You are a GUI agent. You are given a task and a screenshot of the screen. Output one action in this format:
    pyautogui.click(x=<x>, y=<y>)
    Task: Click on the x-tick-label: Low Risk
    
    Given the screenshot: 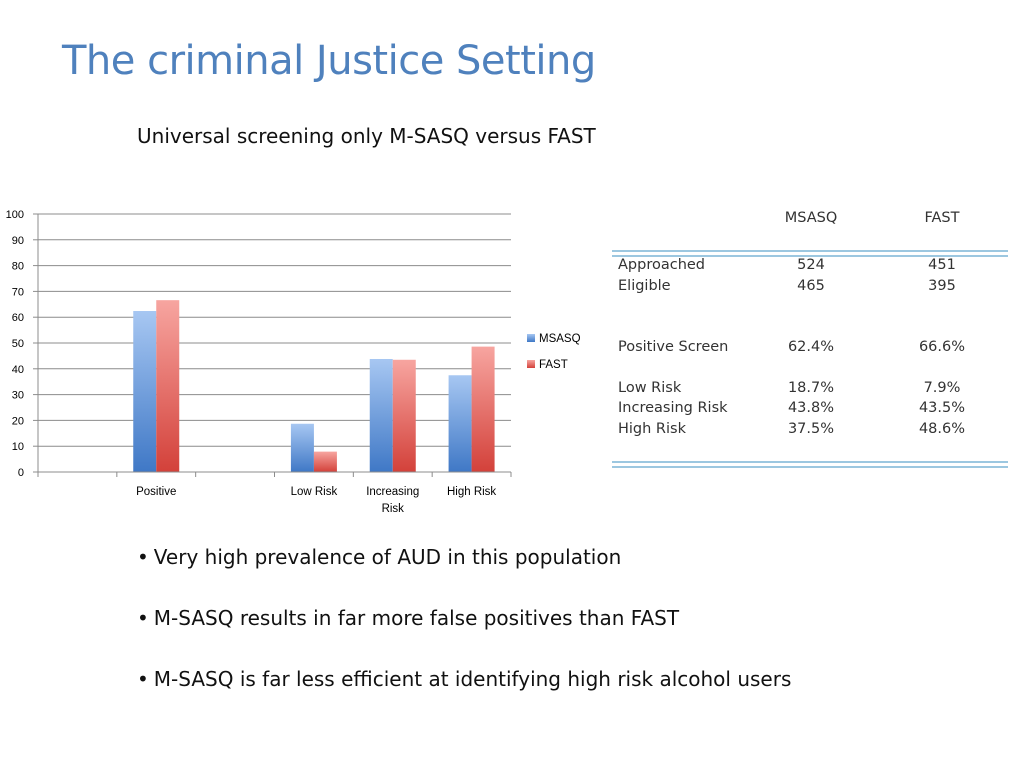 What is the action you would take?
    pyautogui.click(x=314, y=492)
    